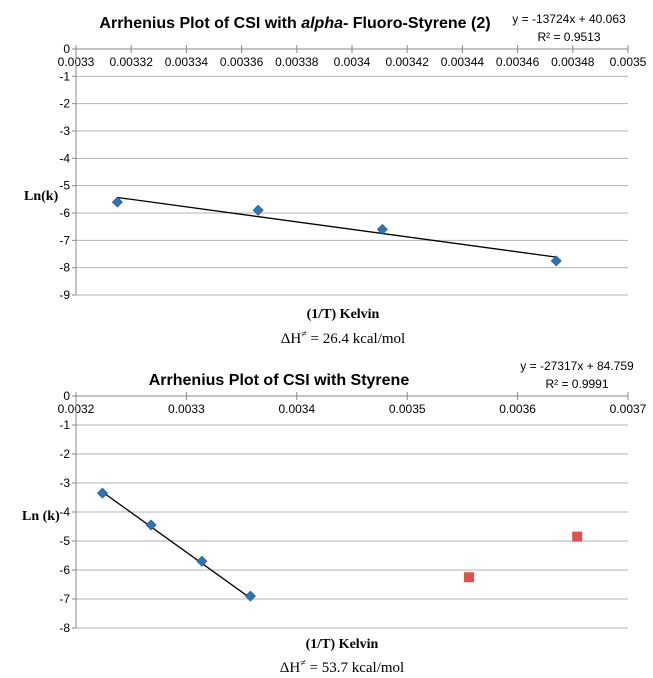 This screenshot has width=653, height=678. What do you see at coordinates (408, 62) in the screenshot?
I see `x-tick-label: 0.00342` at bounding box center [408, 62].